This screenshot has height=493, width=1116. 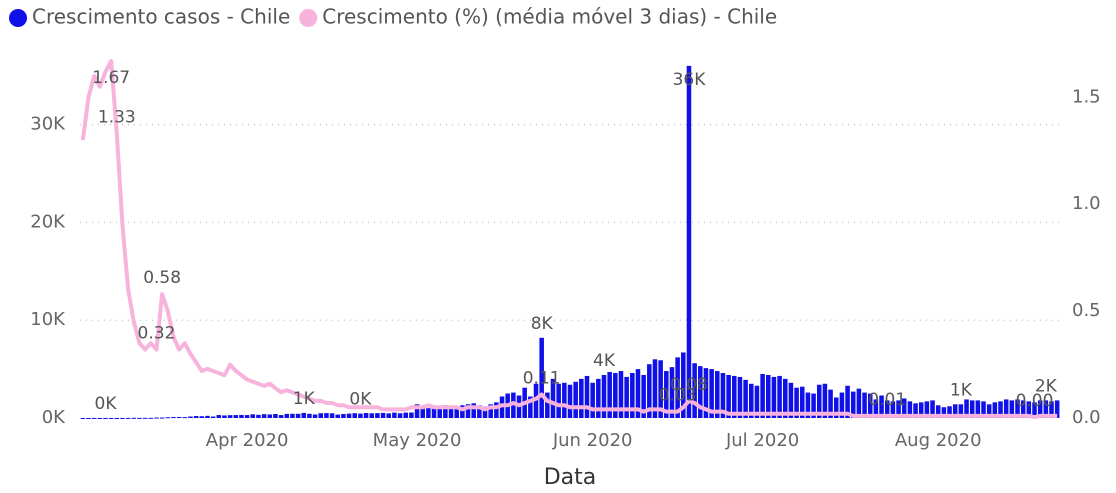 What do you see at coordinates (1035, 401) in the screenshot?
I see `data-label: 0.00` at bounding box center [1035, 401].